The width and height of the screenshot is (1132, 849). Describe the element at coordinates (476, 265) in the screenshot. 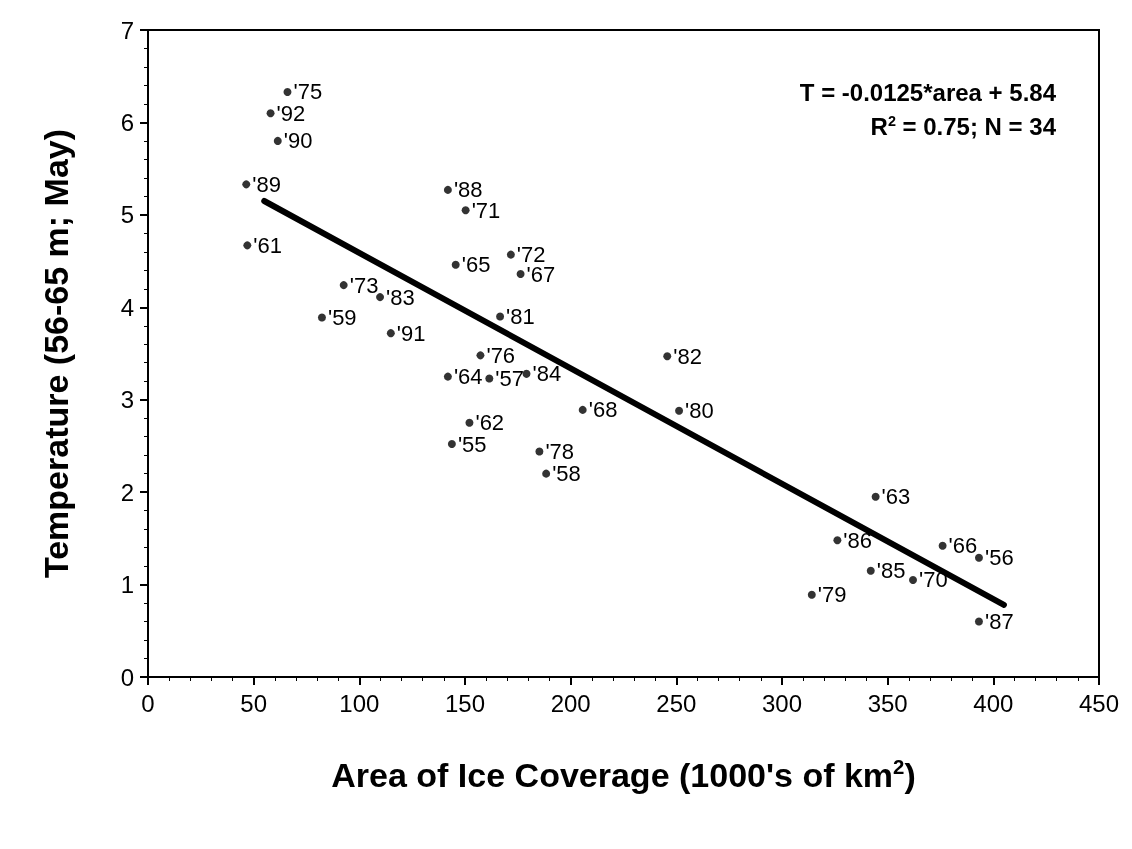

I see `annotation: '65` at that location.